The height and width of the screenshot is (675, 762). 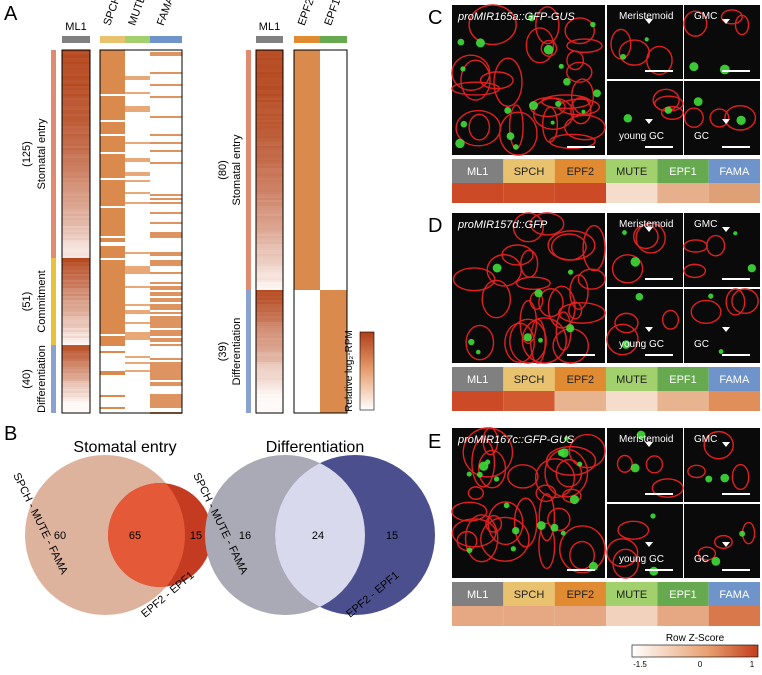 I want to click on inset-label: Meristemoid, so click(x=646, y=224).